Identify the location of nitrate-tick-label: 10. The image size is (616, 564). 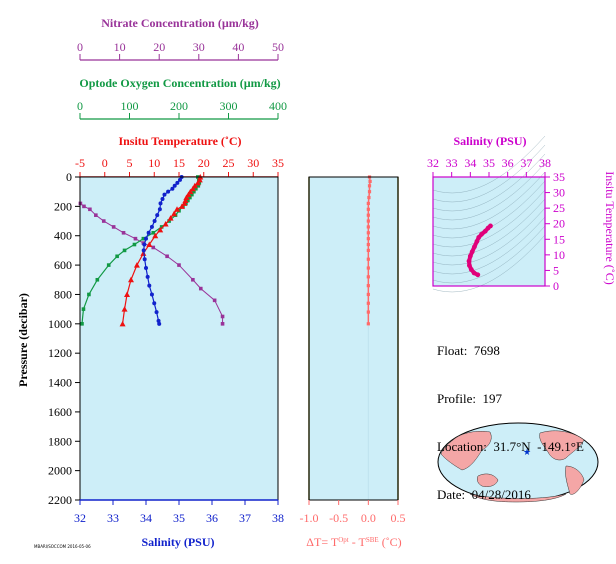
(120, 47).